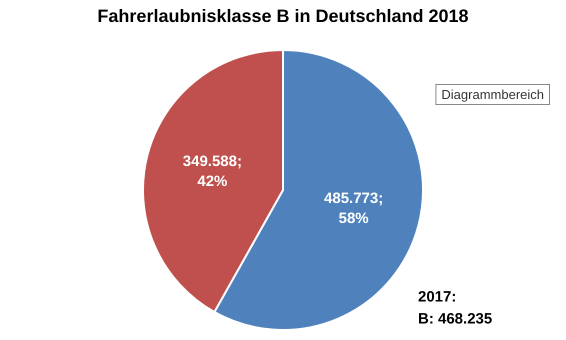 The height and width of the screenshot is (340, 566). Describe the element at coordinates (492, 94) in the screenshot. I see `text: Diagrammbereich` at that location.